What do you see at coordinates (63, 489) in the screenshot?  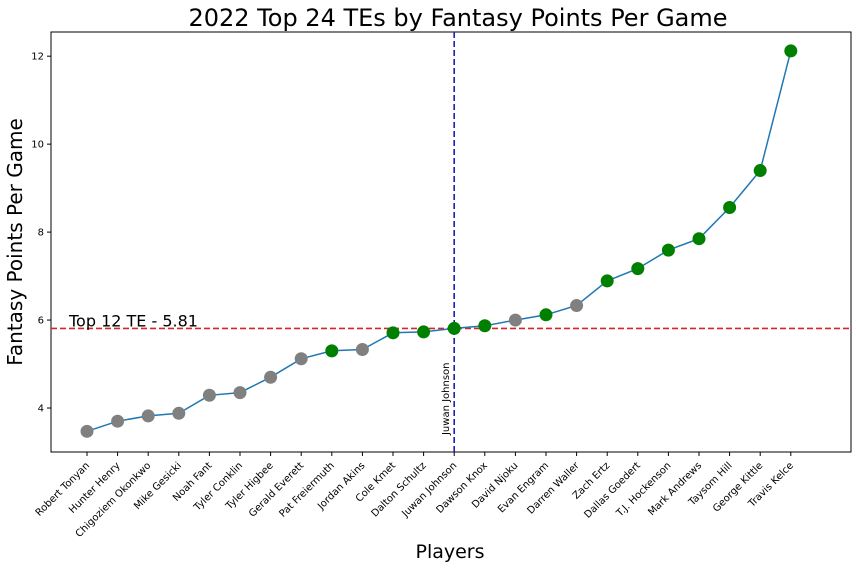 I see `x-tick-label: Robert Tonyan` at bounding box center [63, 489].